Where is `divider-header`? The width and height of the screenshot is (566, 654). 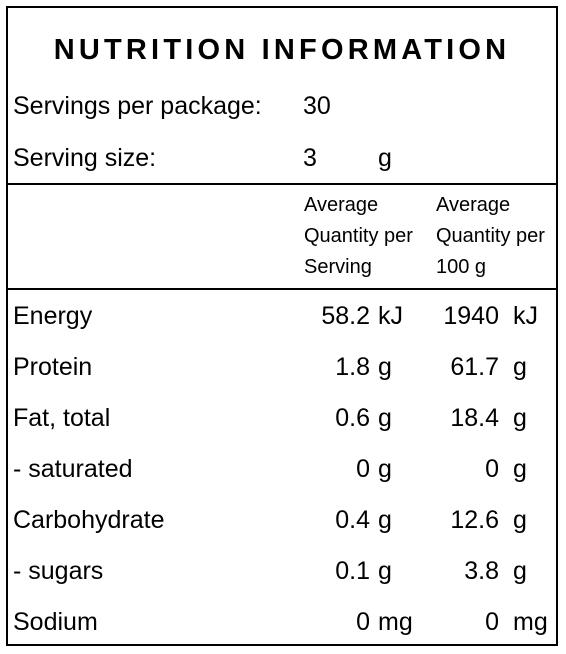
divider-header is located at coordinates (282, 289).